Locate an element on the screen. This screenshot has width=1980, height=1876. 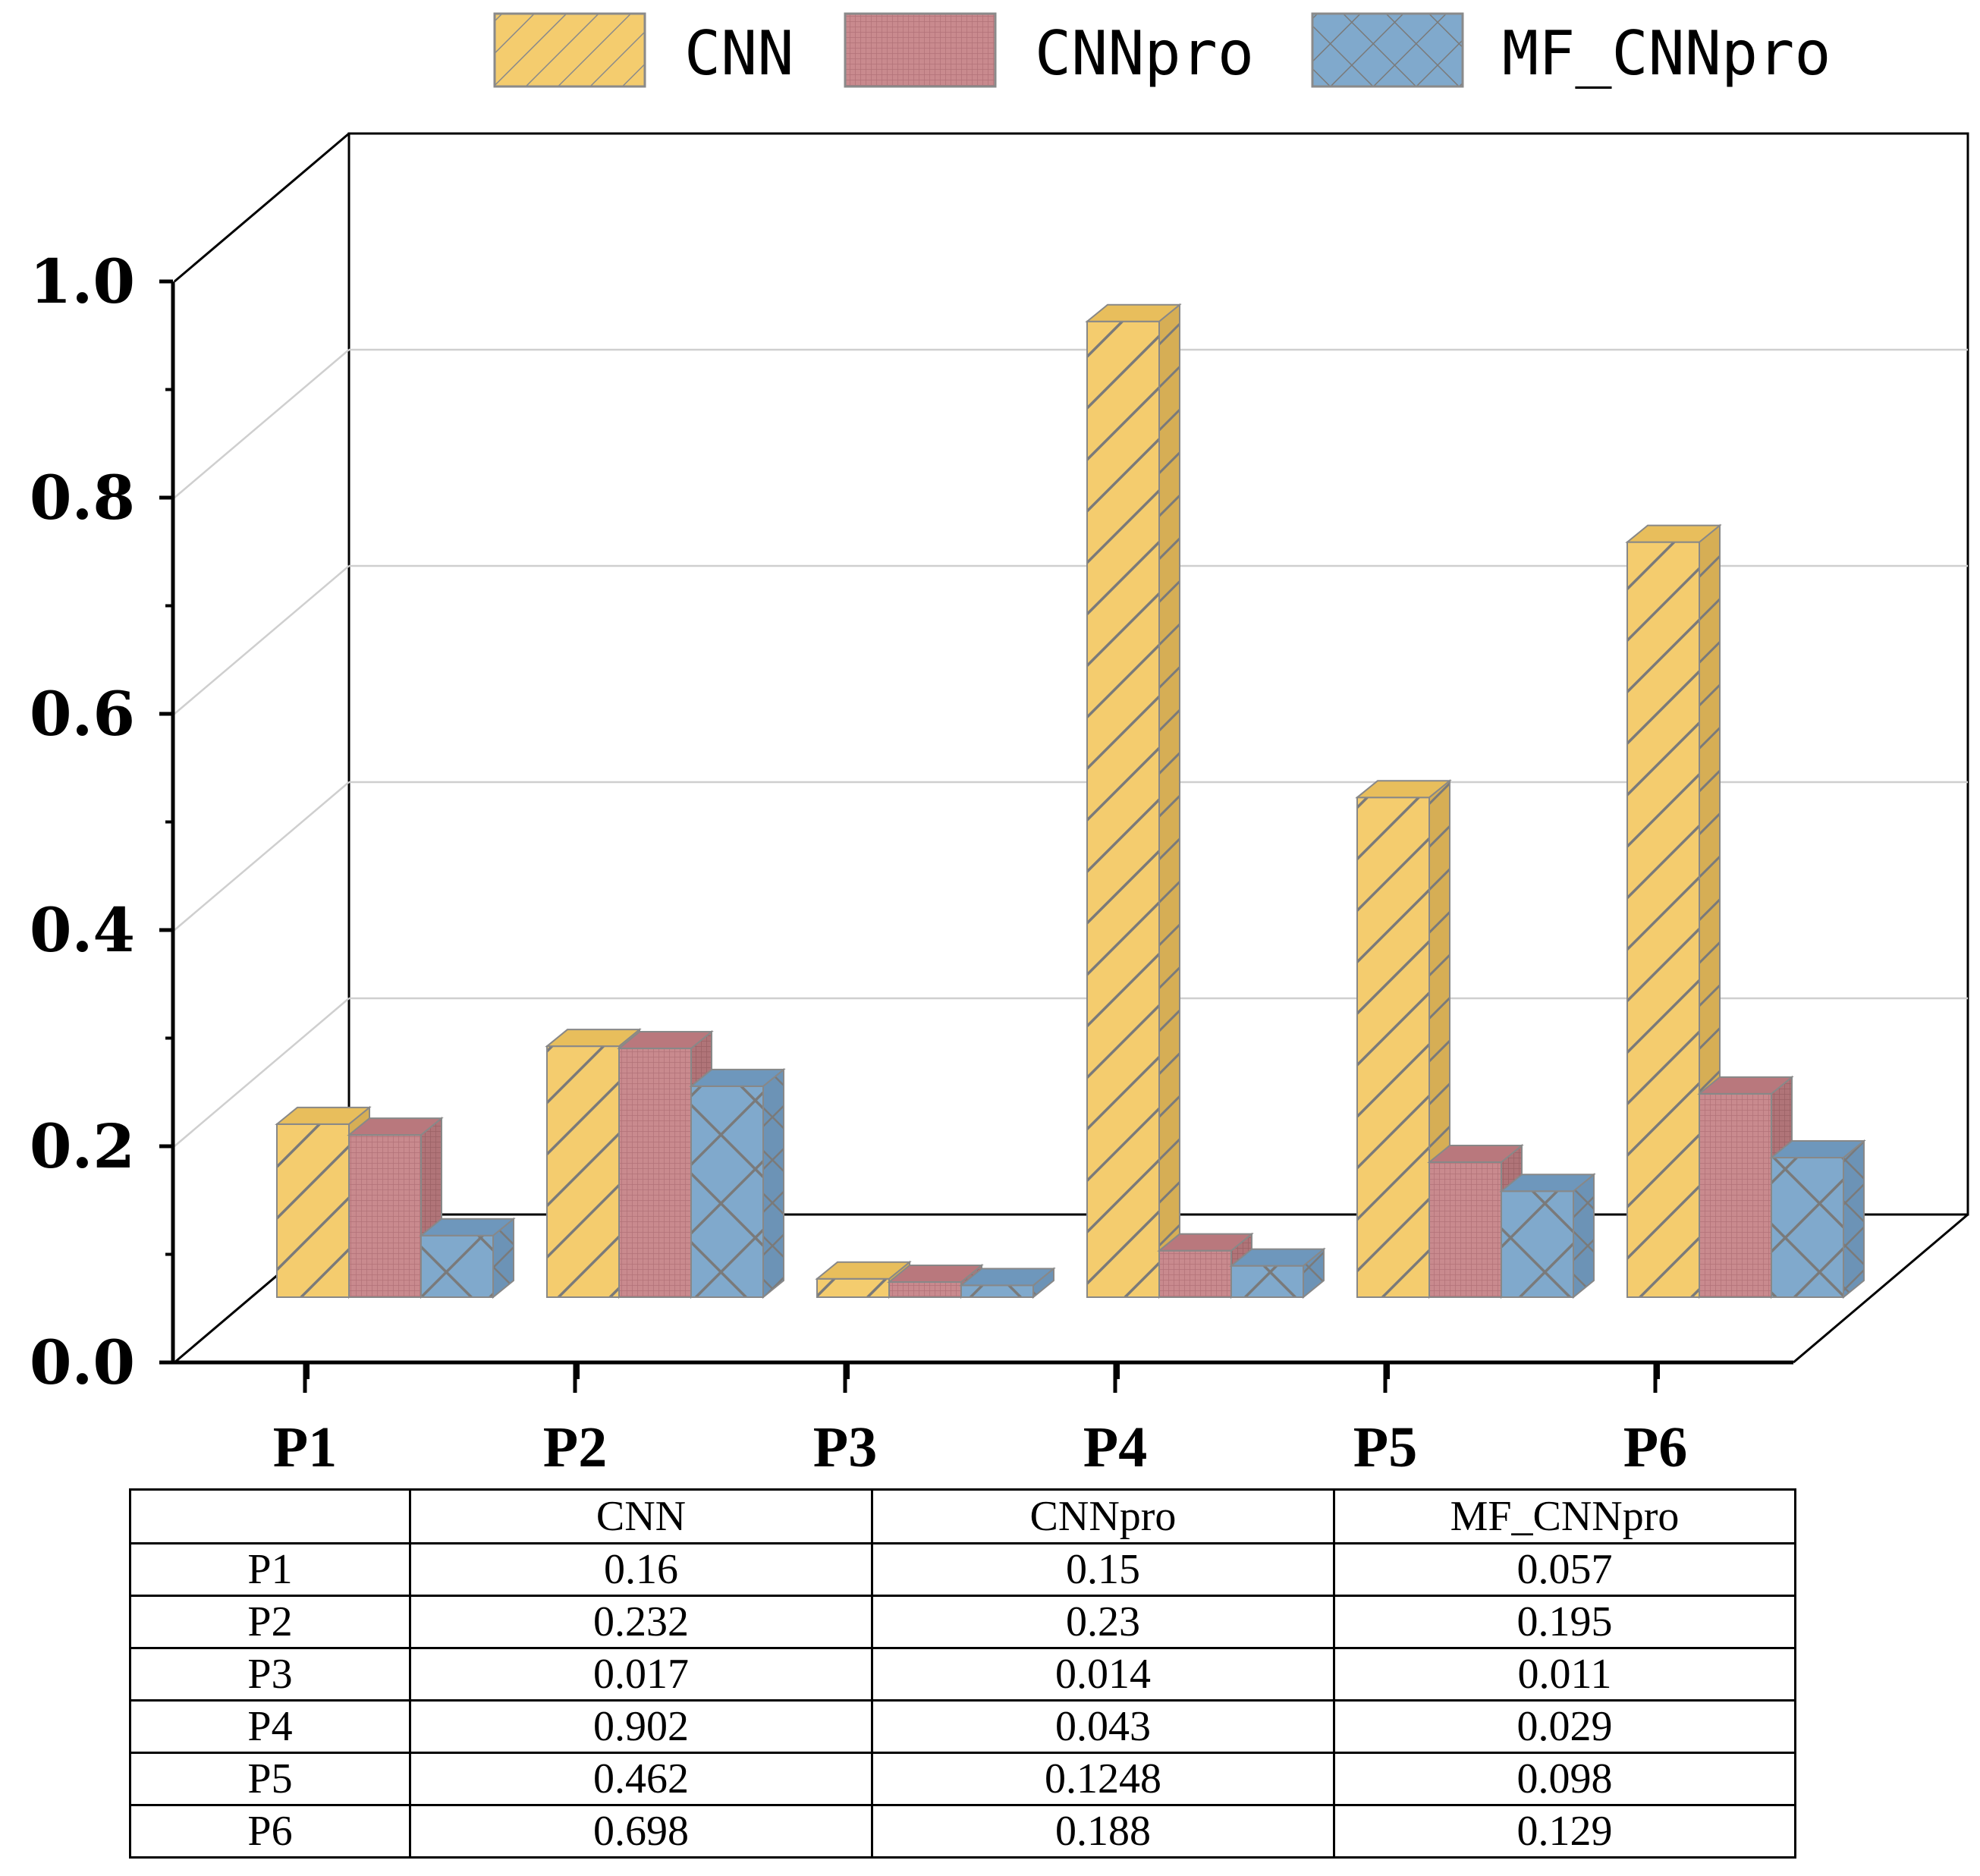
table-cell: 0.16 is located at coordinates (641, 1569).